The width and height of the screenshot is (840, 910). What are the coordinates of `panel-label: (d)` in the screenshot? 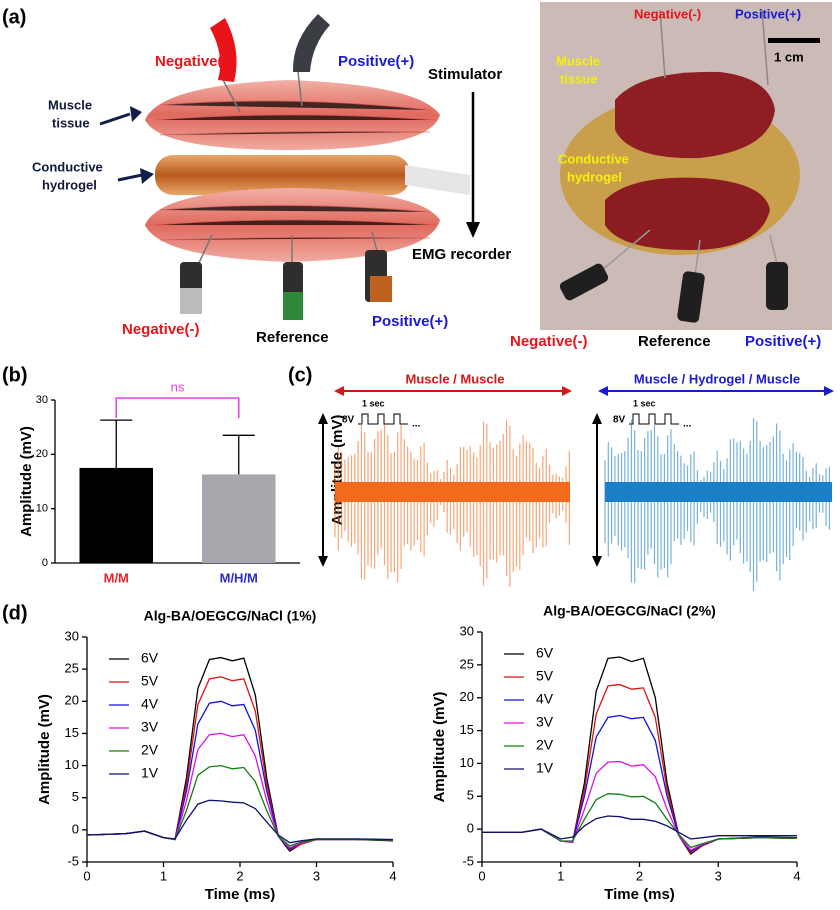 It's located at (15, 613).